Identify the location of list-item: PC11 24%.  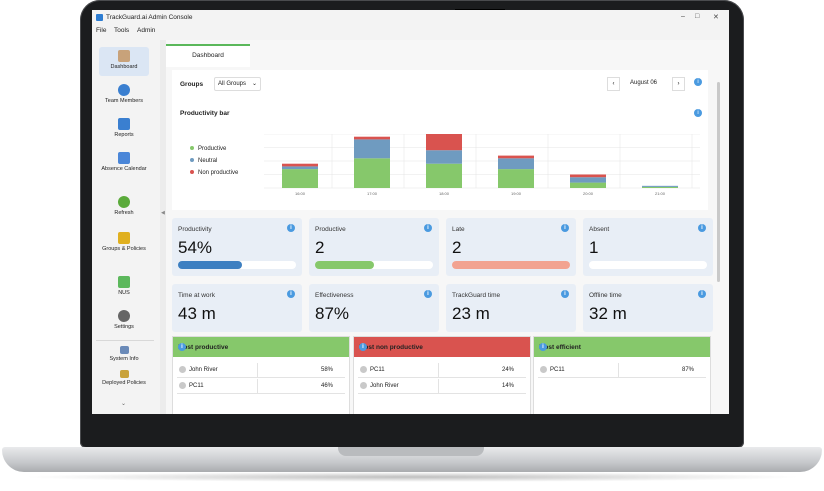
(442, 370).